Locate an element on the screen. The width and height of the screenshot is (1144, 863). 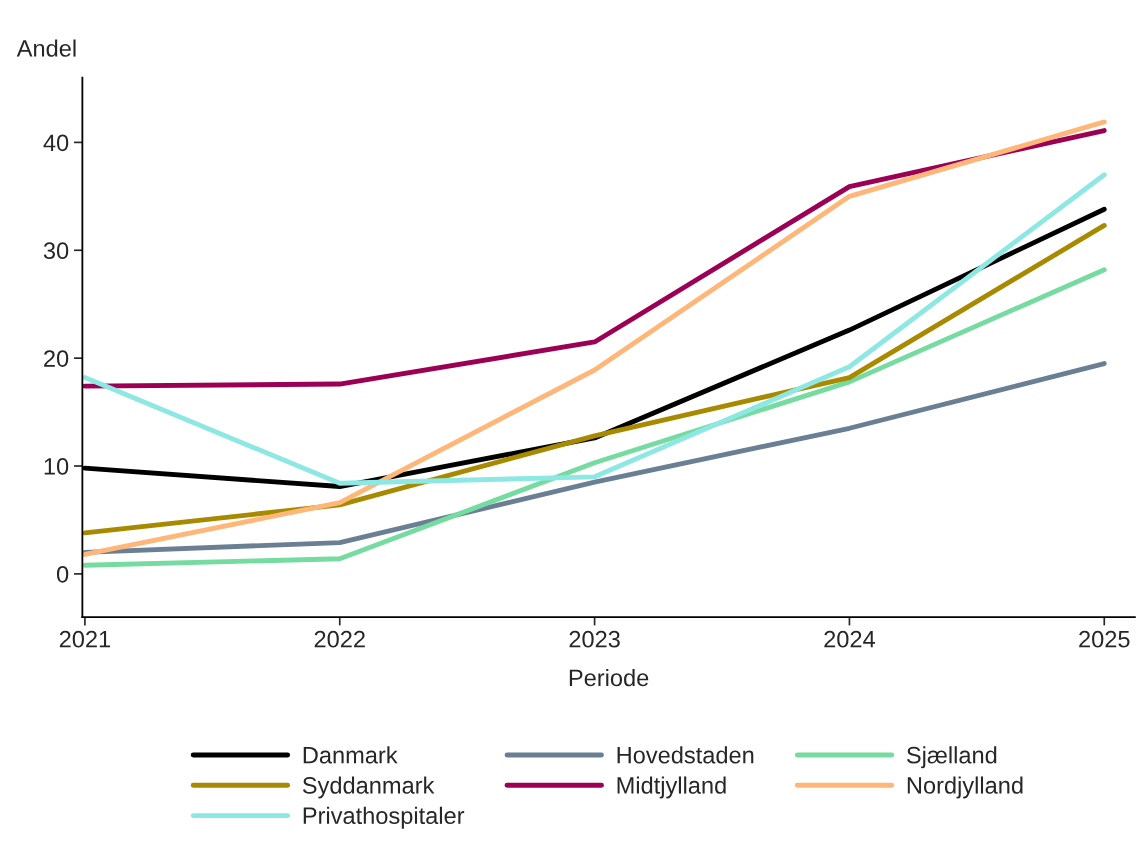
legend-label: Hovedstaden is located at coordinates (685, 755).